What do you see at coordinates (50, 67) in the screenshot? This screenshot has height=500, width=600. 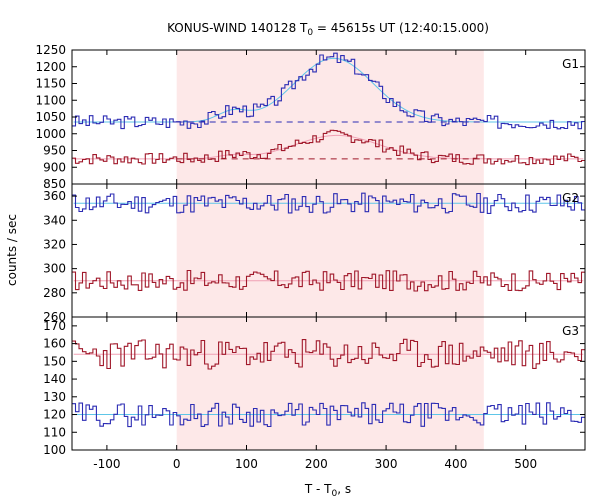 I see `y-tick-label: 1200` at bounding box center [50, 67].